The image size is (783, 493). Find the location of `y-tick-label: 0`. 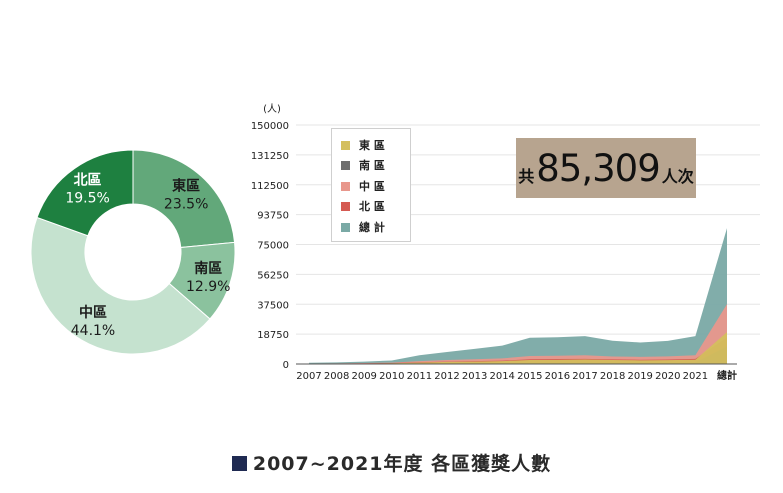

y-tick-label: 0 is located at coordinates (286, 365).